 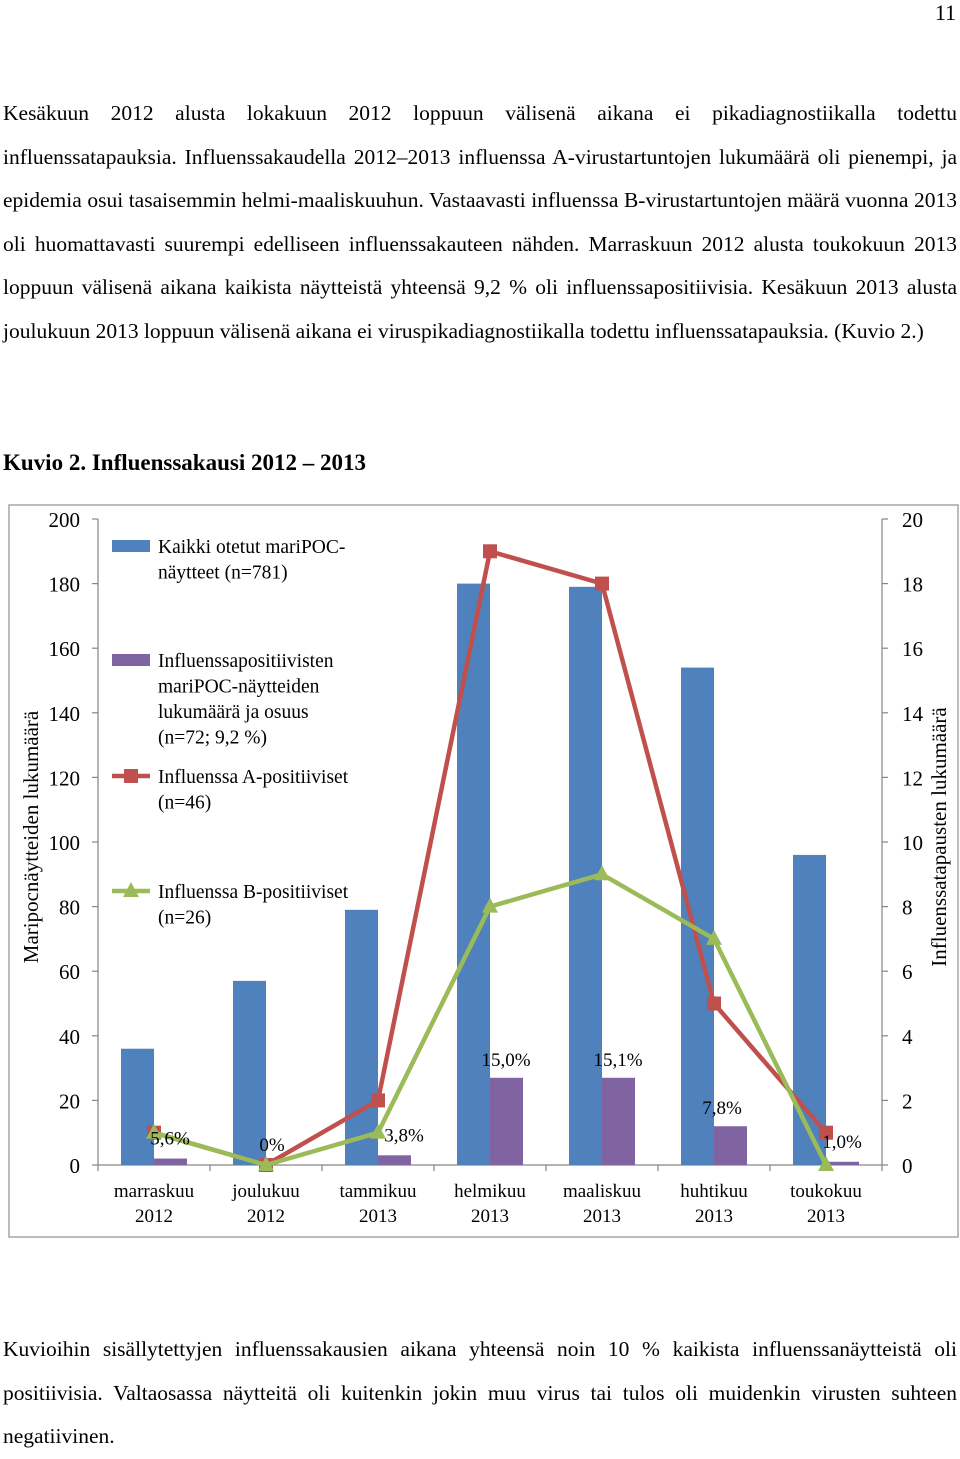 I want to click on legend-label: (n=46), so click(x=184, y=803).